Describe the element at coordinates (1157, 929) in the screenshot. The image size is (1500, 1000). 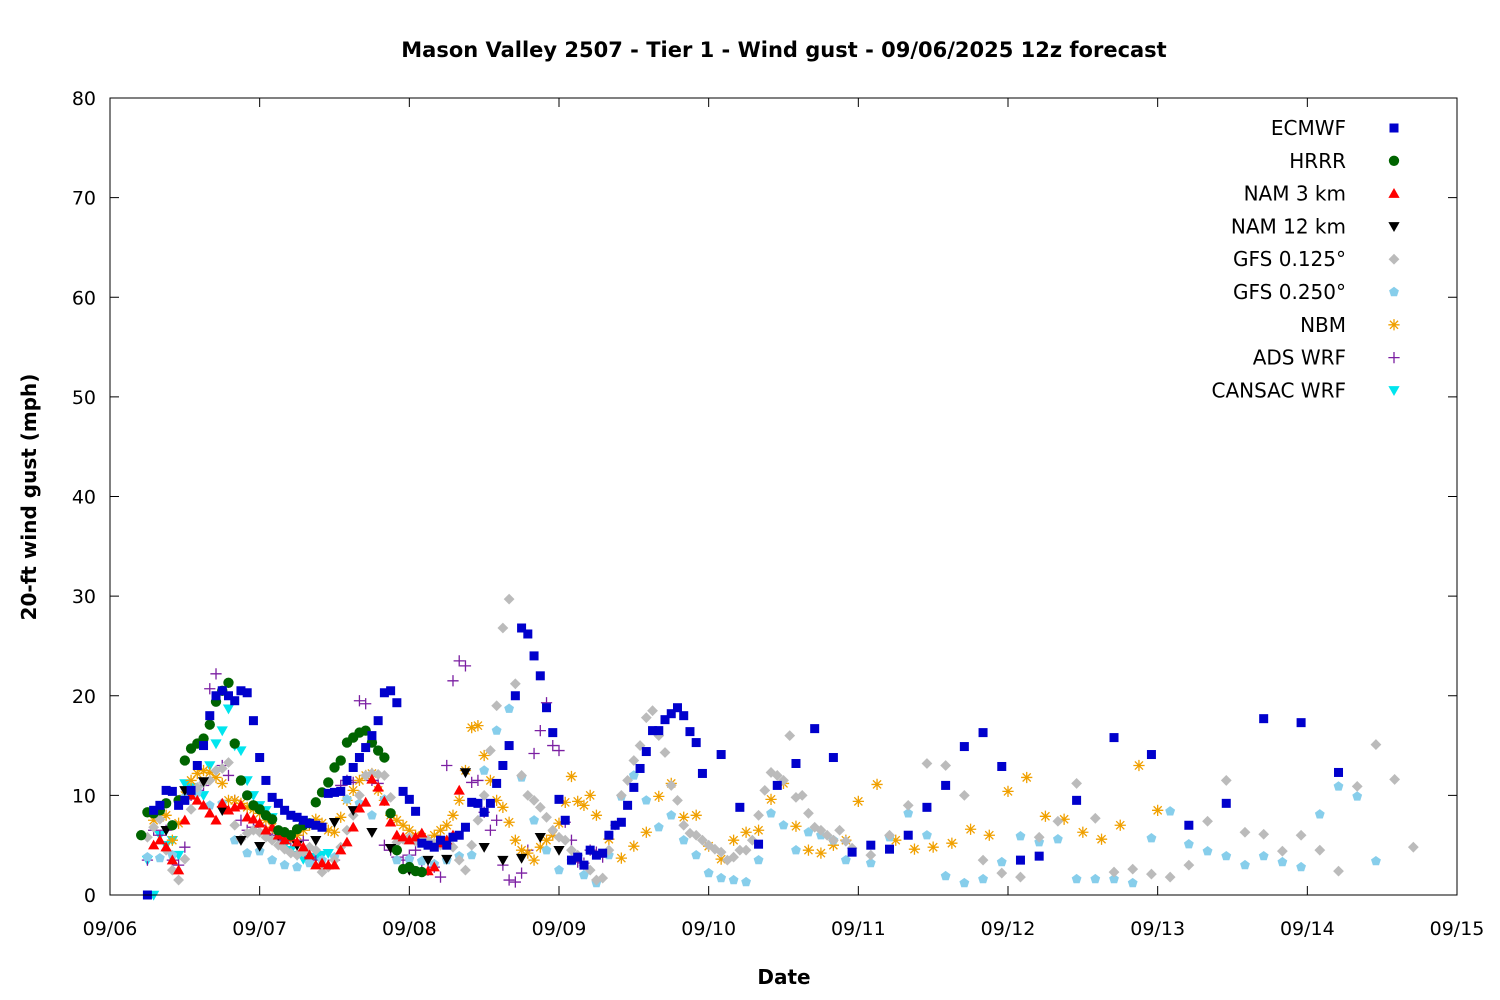
I see `x-tick-label: 09/13` at that location.